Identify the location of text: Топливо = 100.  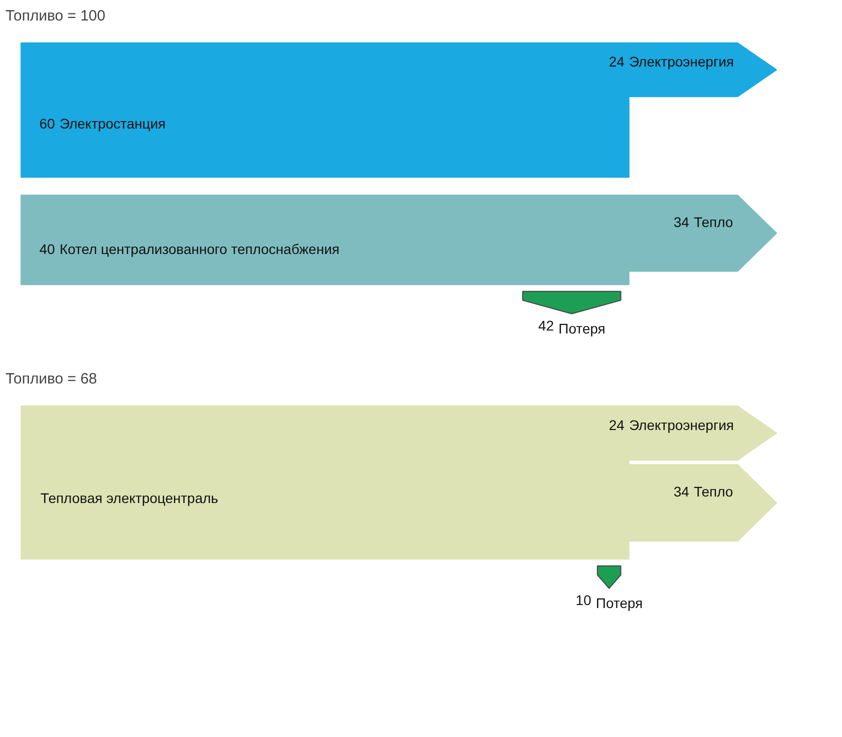
(56, 16).